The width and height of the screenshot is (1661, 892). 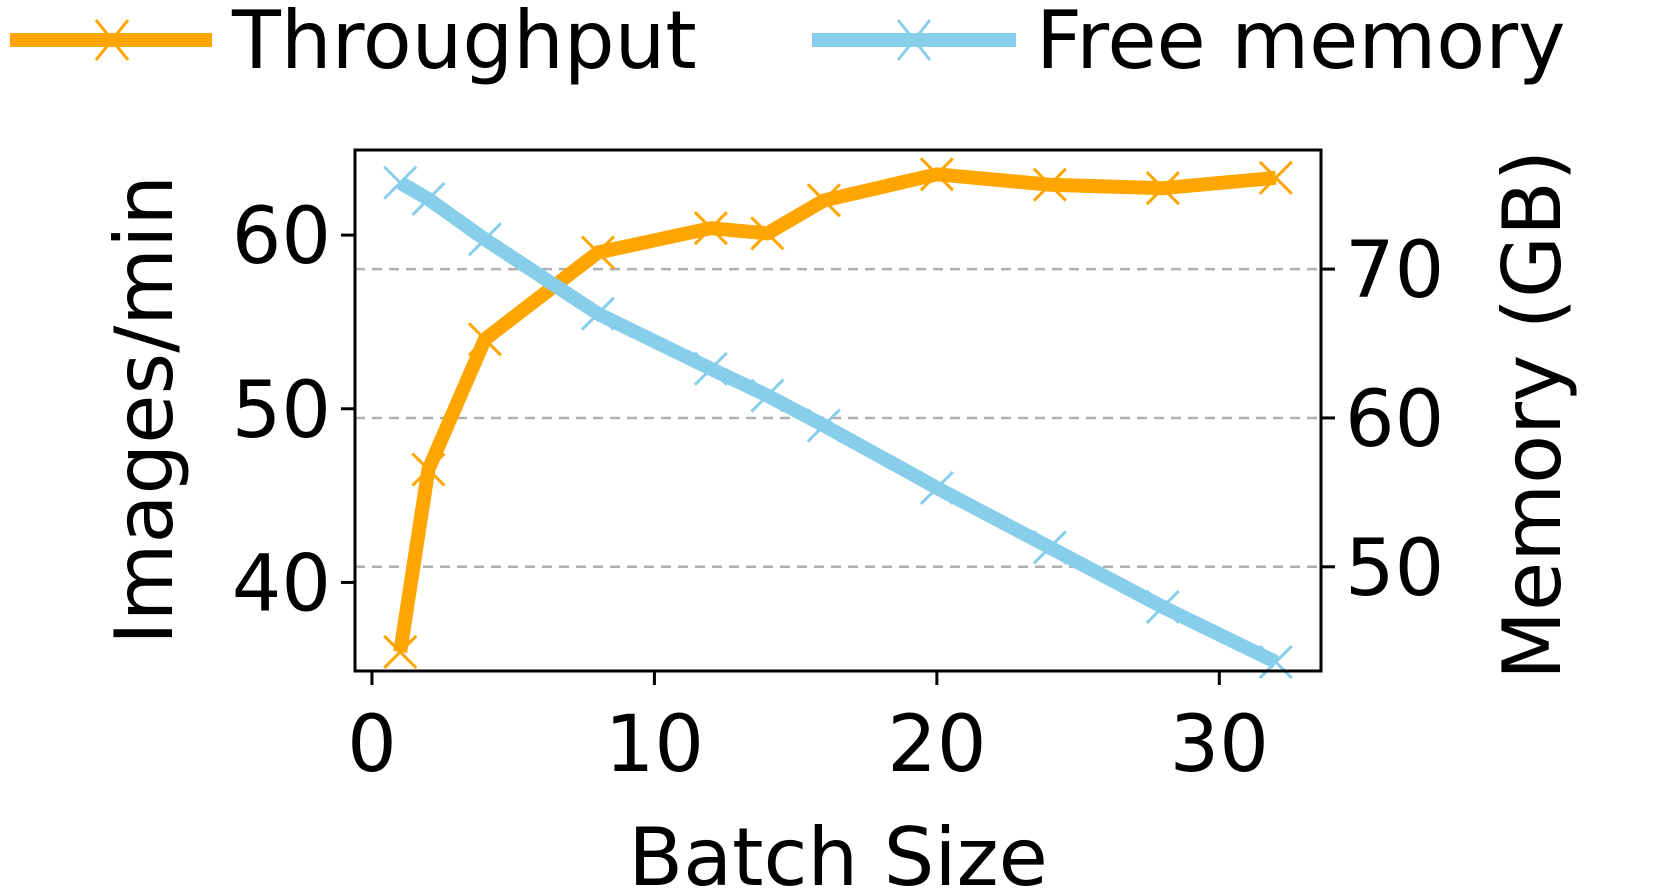 What do you see at coordinates (914, 40) in the screenshot?
I see `legend-marker-free-memory` at bounding box center [914, 40].